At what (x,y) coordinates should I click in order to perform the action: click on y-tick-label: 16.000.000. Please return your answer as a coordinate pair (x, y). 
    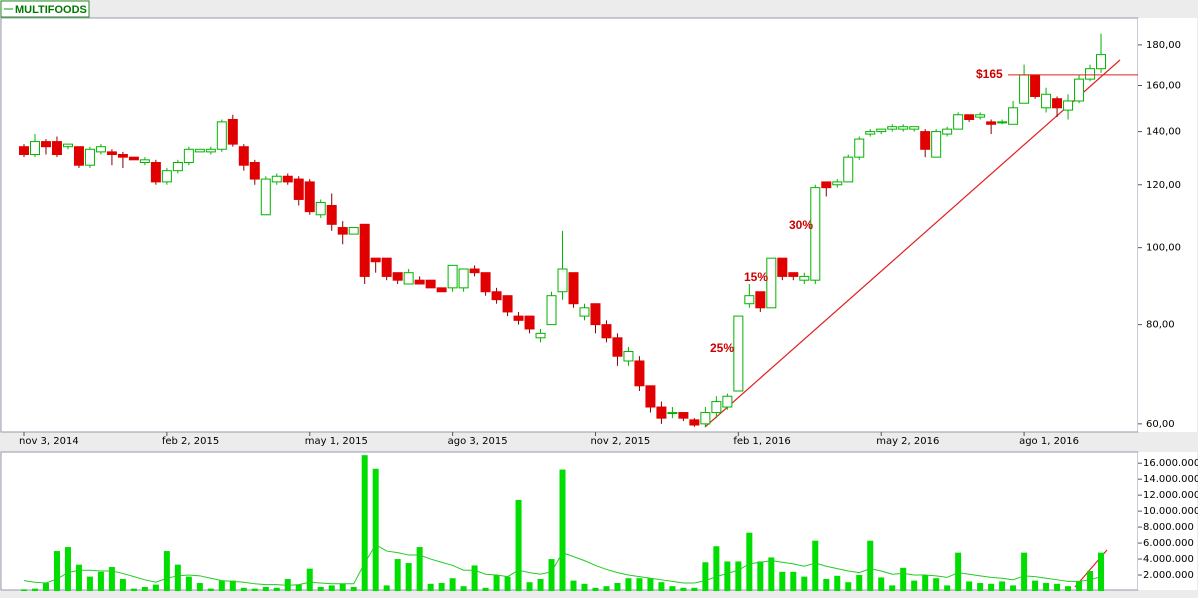
    Looking at the image, I should click on (1170, 463).